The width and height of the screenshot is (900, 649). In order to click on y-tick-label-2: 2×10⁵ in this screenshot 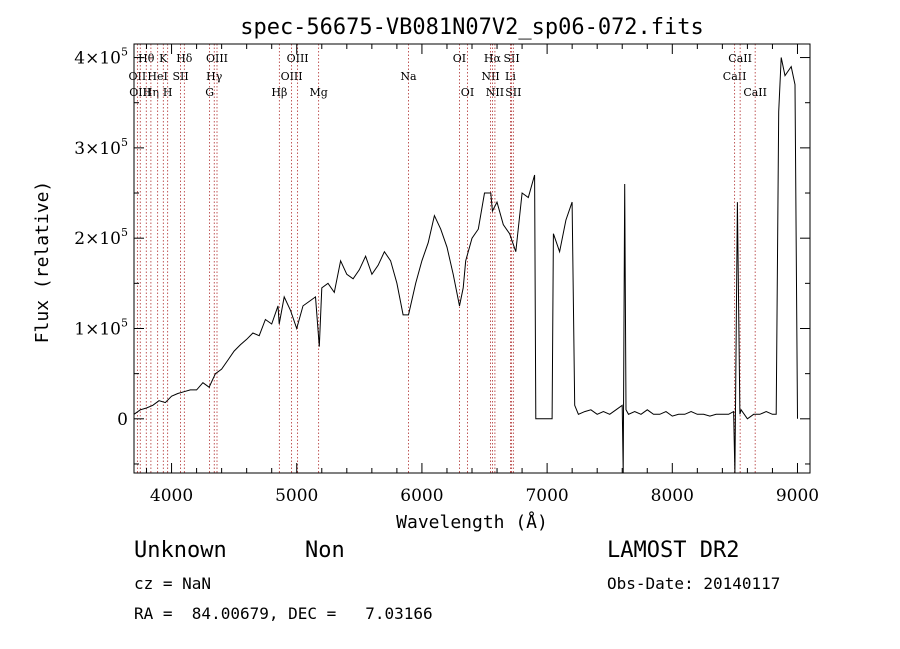, I will do `click(101, 237)`.